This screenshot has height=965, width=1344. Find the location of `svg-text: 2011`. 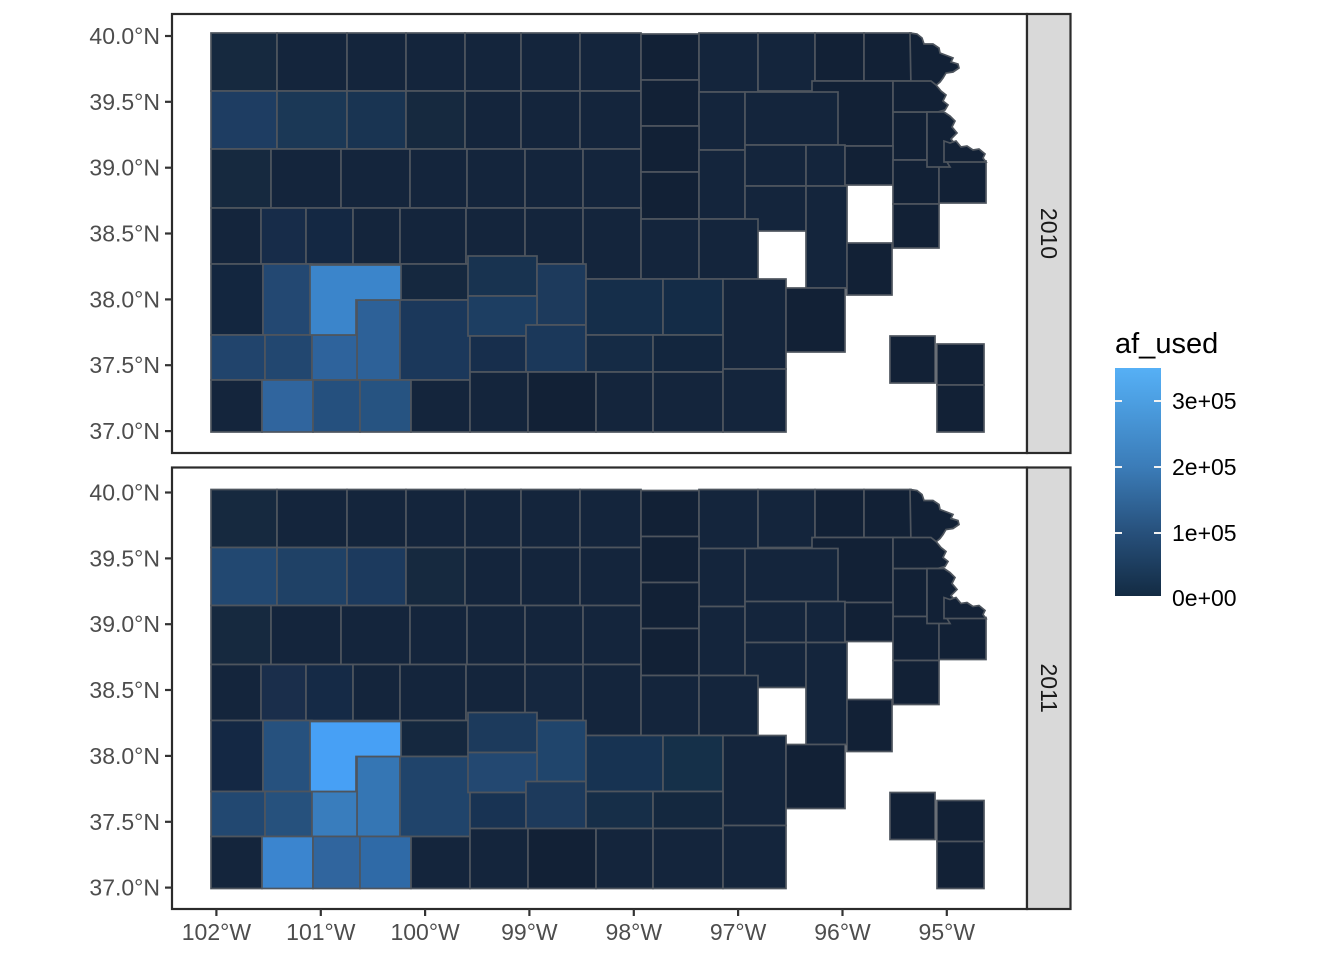

svg-text: 2011 is located at coordinates (1049, 688).